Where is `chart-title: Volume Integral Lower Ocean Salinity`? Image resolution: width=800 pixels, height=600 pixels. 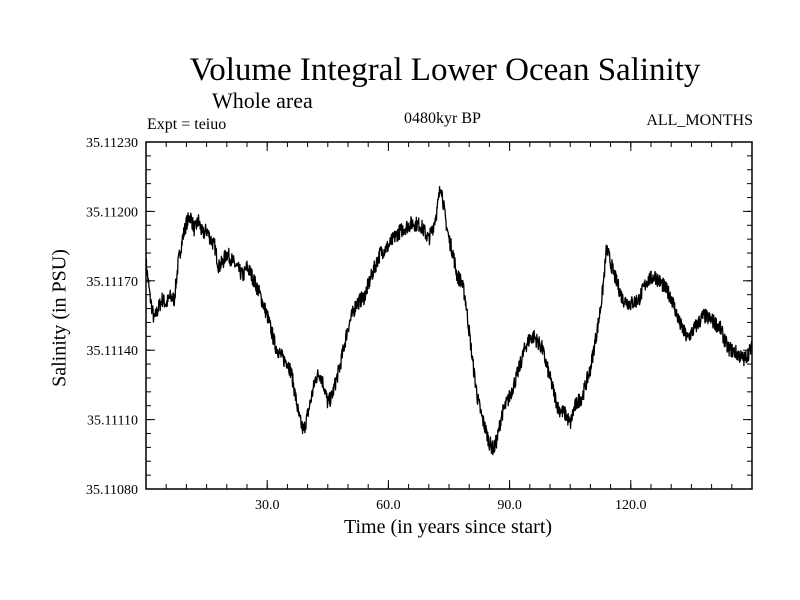 chart-title: Volume Integral Lower Ocean Salinity is located at coordinates (445, 70).